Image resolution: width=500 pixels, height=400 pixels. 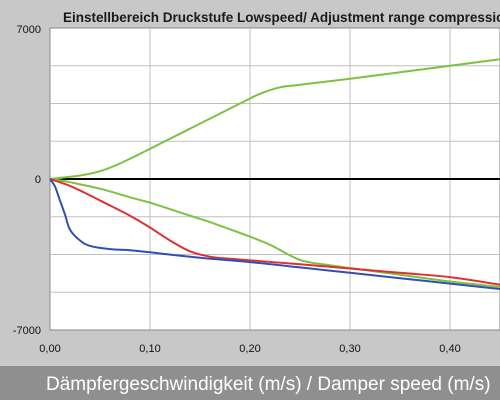 I want to click on y-tick-label: 7000, so click(x=29, y=30).